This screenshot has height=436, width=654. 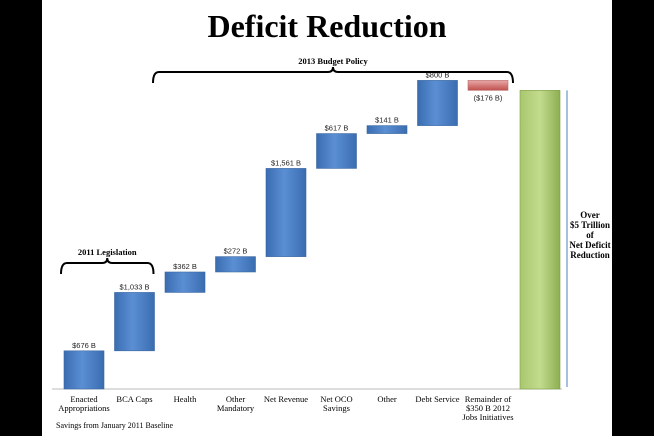 What do you see at coordinates (590, 235) in the screenshot?
I see `total-label: of` at bounding box center [590, 235].